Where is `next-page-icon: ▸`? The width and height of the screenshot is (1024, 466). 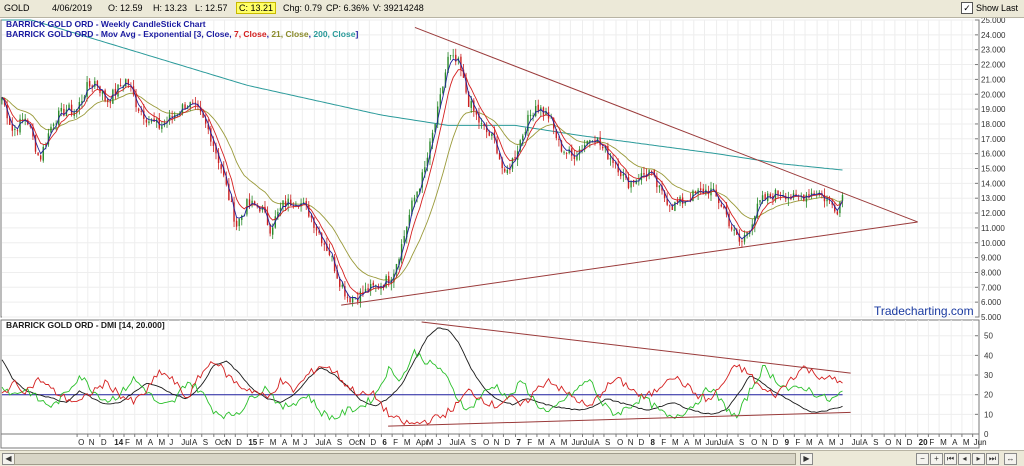
next-page-icon: ▸ is located at coordinates (978, 459).